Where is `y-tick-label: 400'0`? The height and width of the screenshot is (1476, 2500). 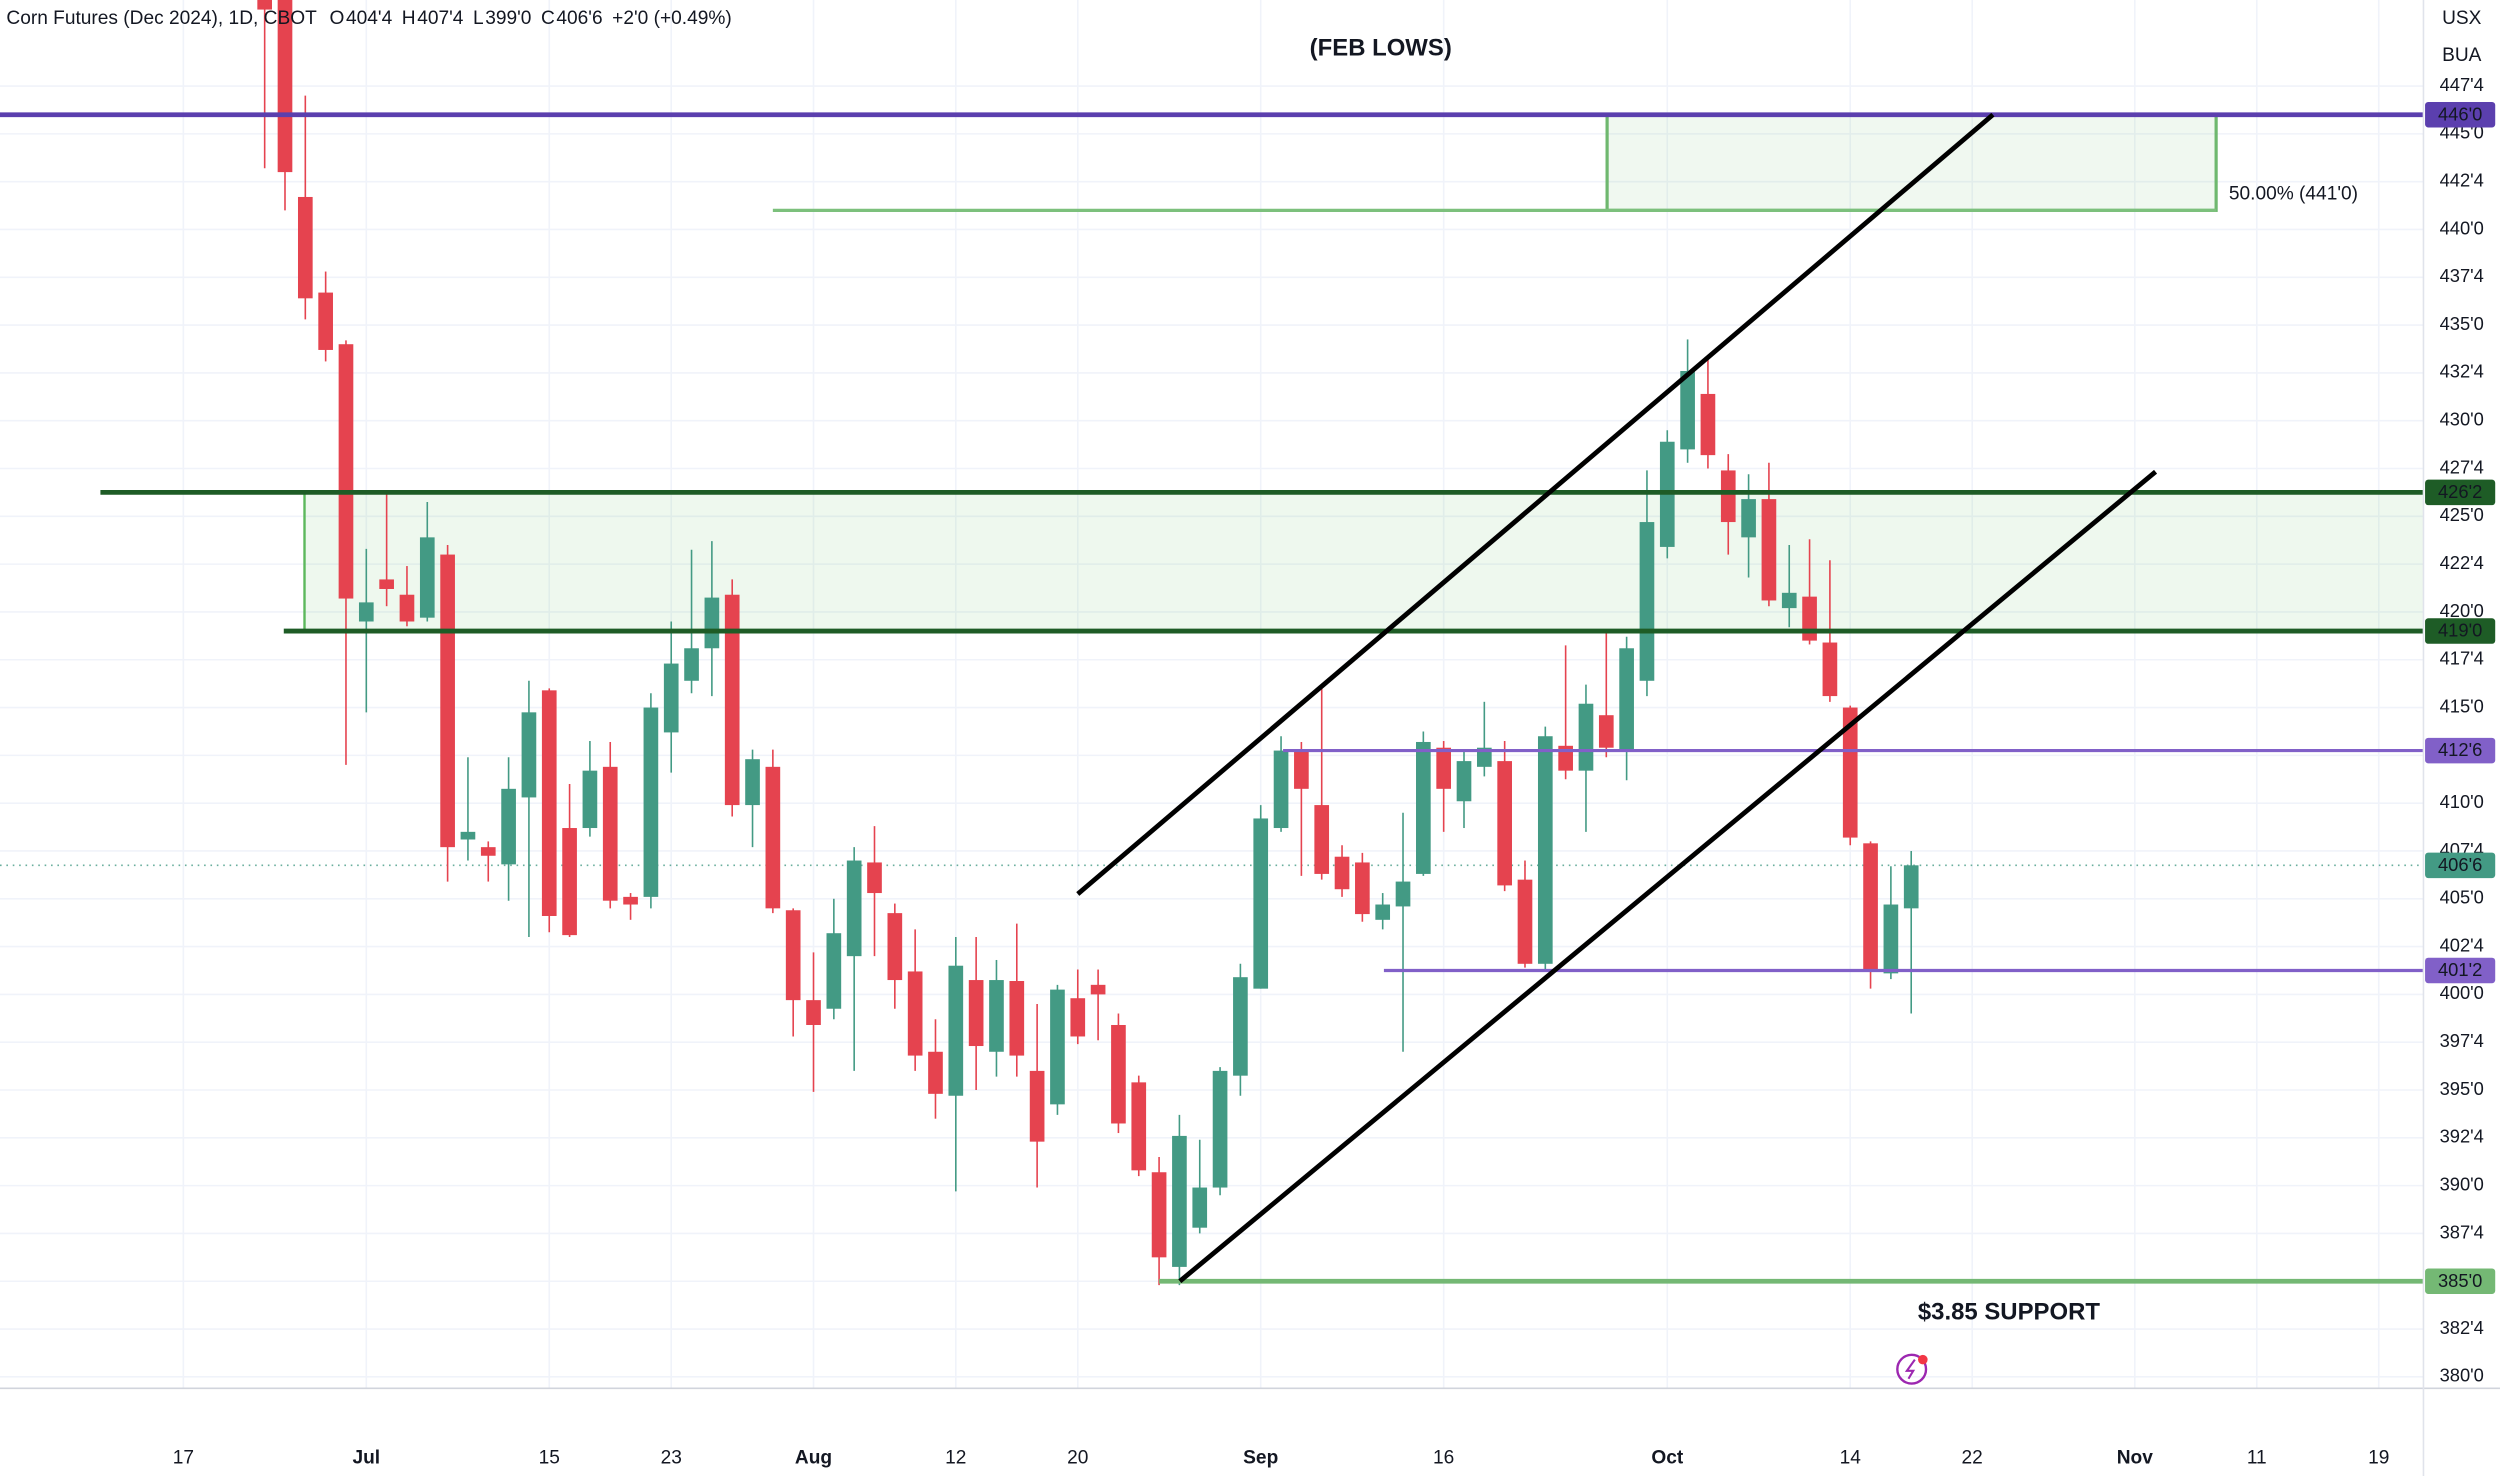
y-tick-label: 400'0 is located at coordinates (2462, 992).